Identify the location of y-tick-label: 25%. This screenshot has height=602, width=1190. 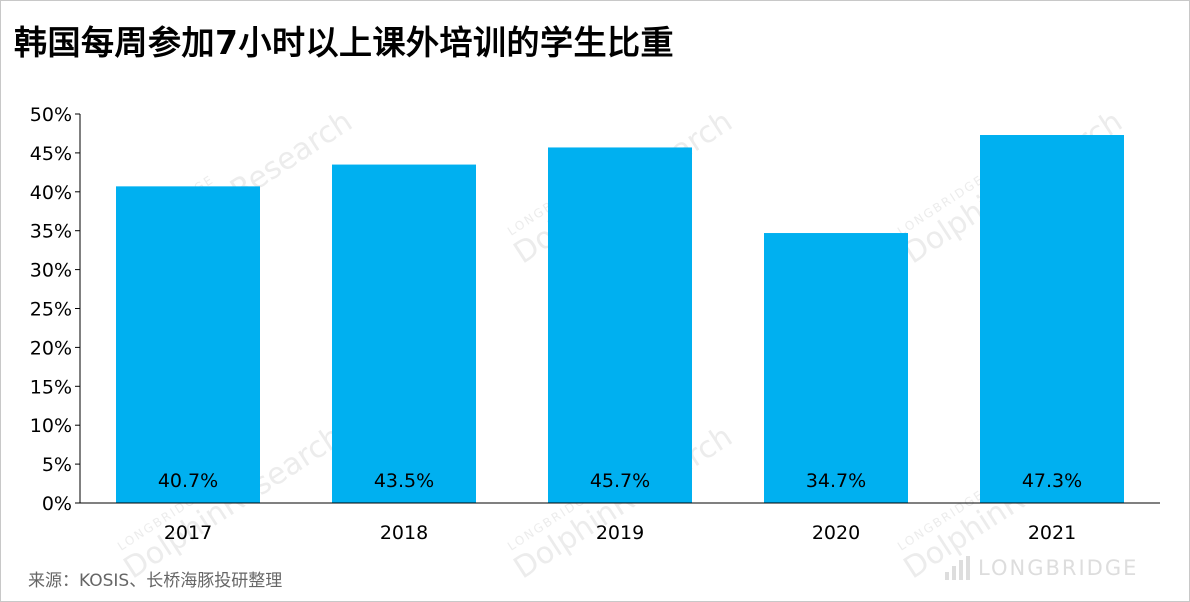
(51, 310).